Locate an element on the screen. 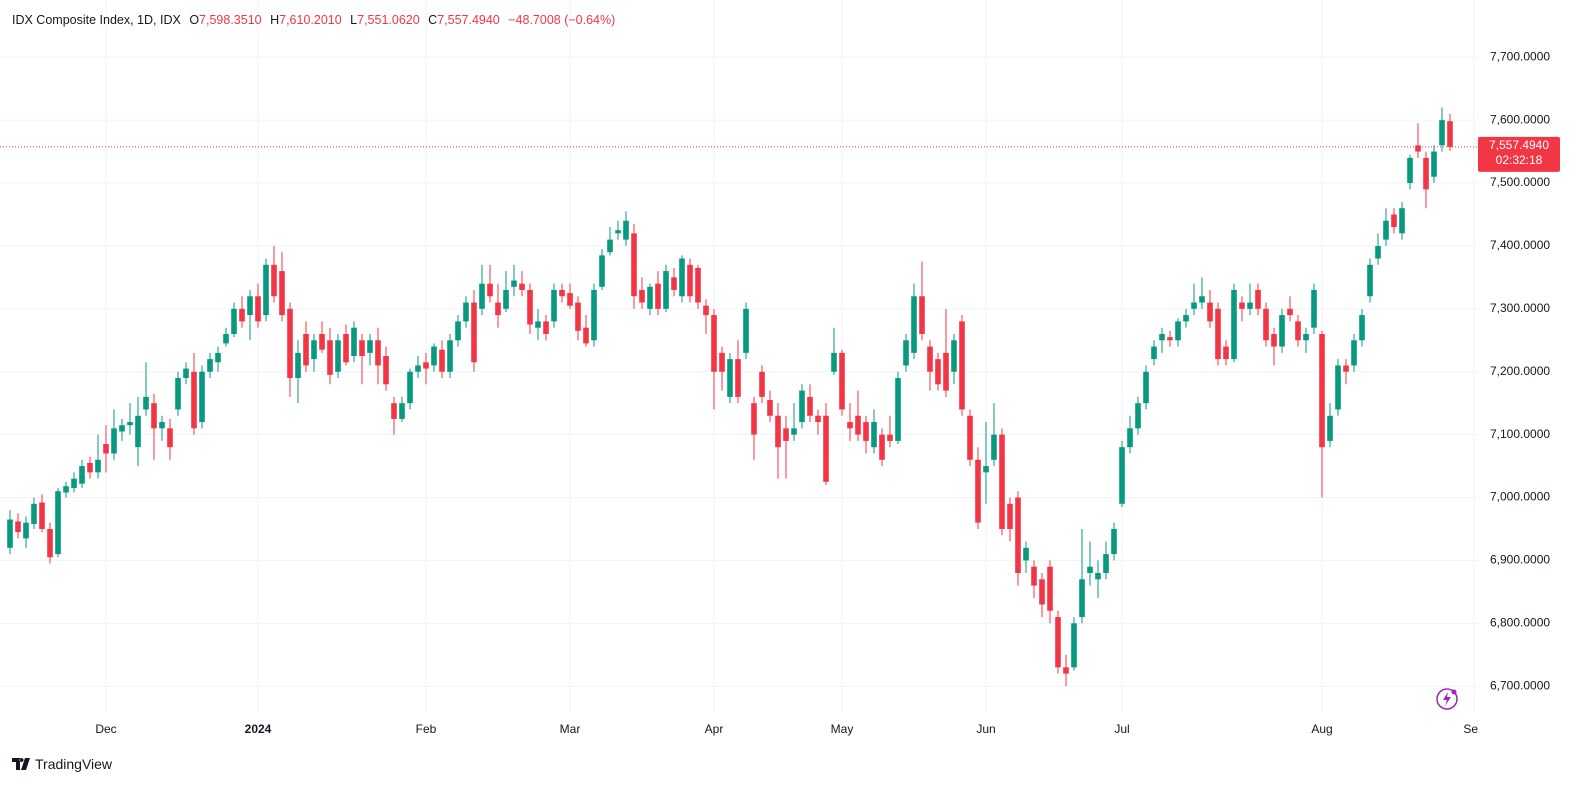 This screenshot has width=1586, height=789. price-axis is located at coordinates (1532, 394).